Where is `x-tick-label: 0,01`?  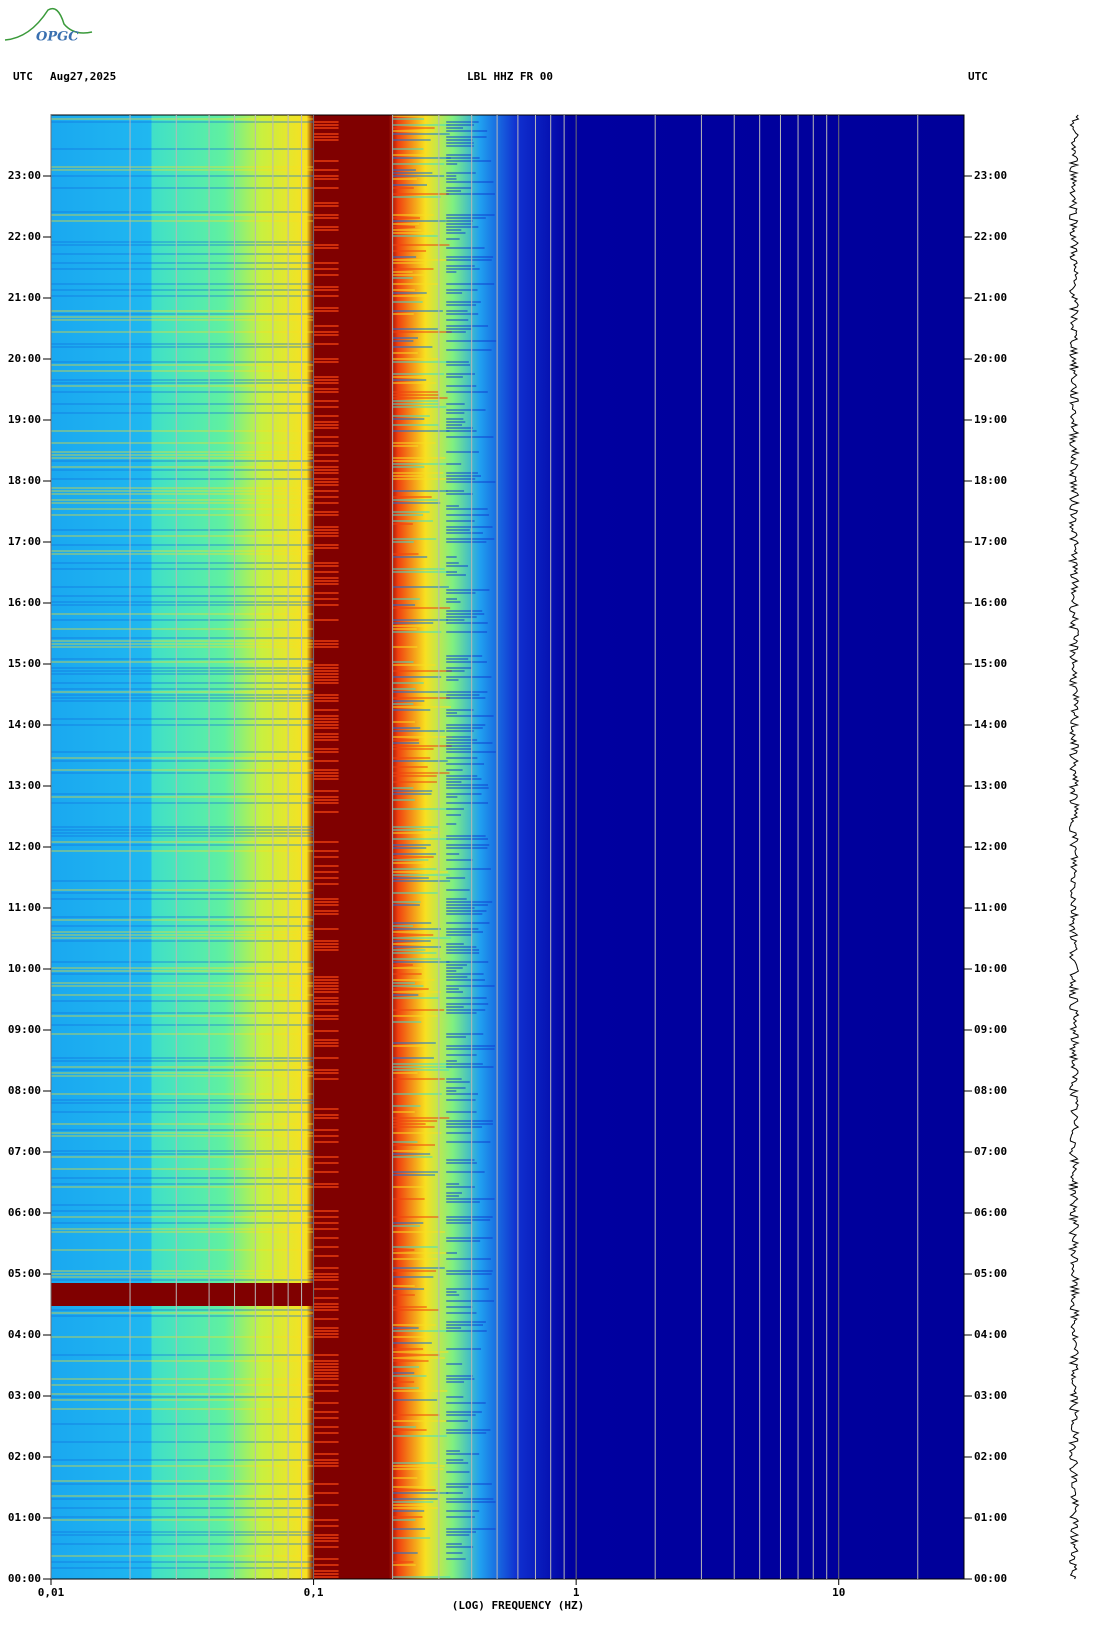 x-tick-label: 0,01 is located at coordinates (51, 1592).